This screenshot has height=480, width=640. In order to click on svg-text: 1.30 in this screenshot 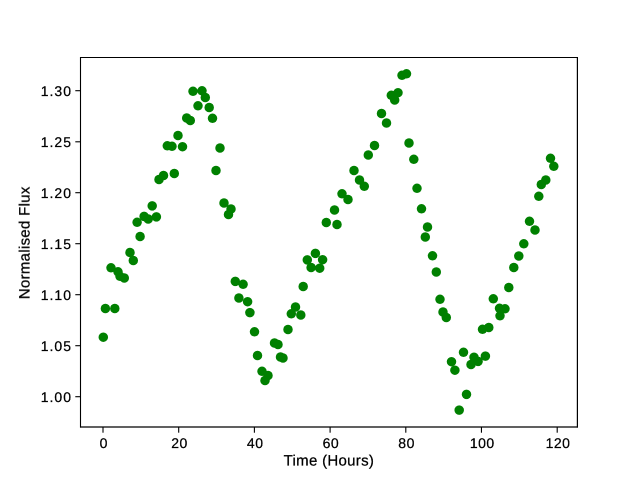, I will do `click(56, 91)`.